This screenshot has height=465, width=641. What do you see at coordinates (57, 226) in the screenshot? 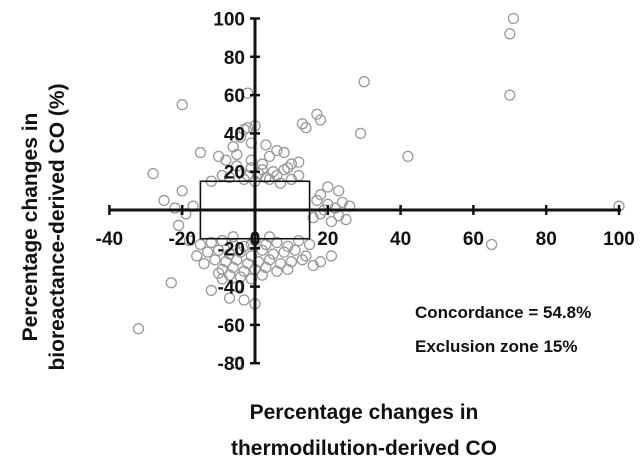
I see `y-axis-title-line2: bioreactance-derived CO (%)` at bounding box center [57, 226].